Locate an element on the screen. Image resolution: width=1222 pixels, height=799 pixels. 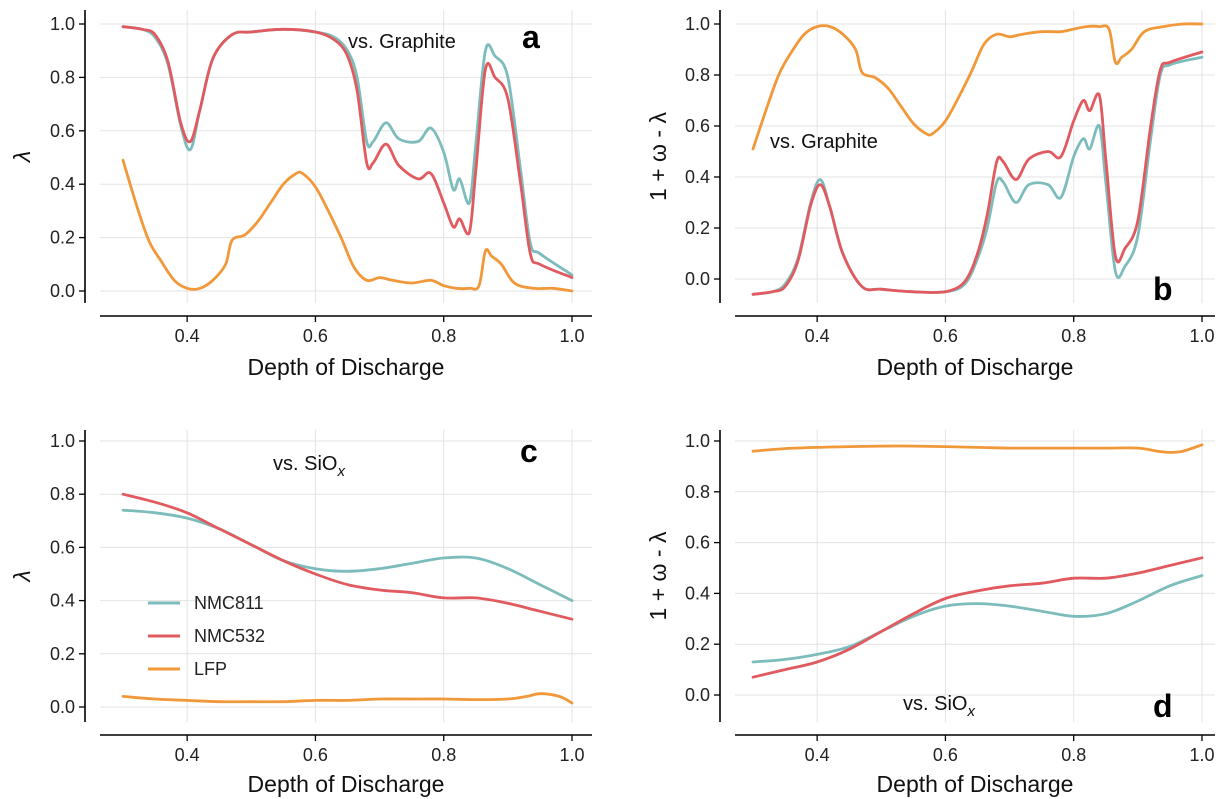
legend-label-lfp: LFP is located at coordinates (210, 669).